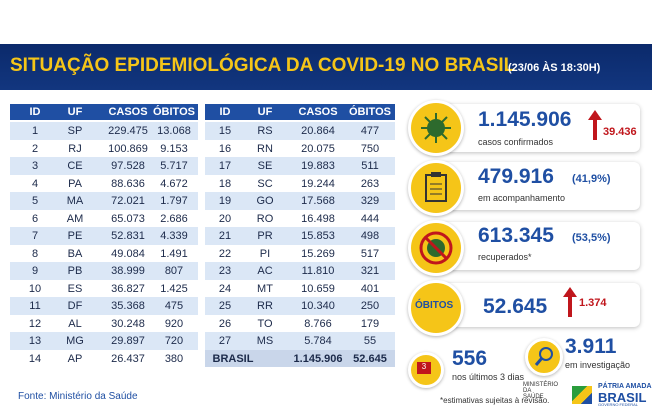 This screenshot has width=652, height=408. I want to click on table-cell: 25, so click(225, 306).